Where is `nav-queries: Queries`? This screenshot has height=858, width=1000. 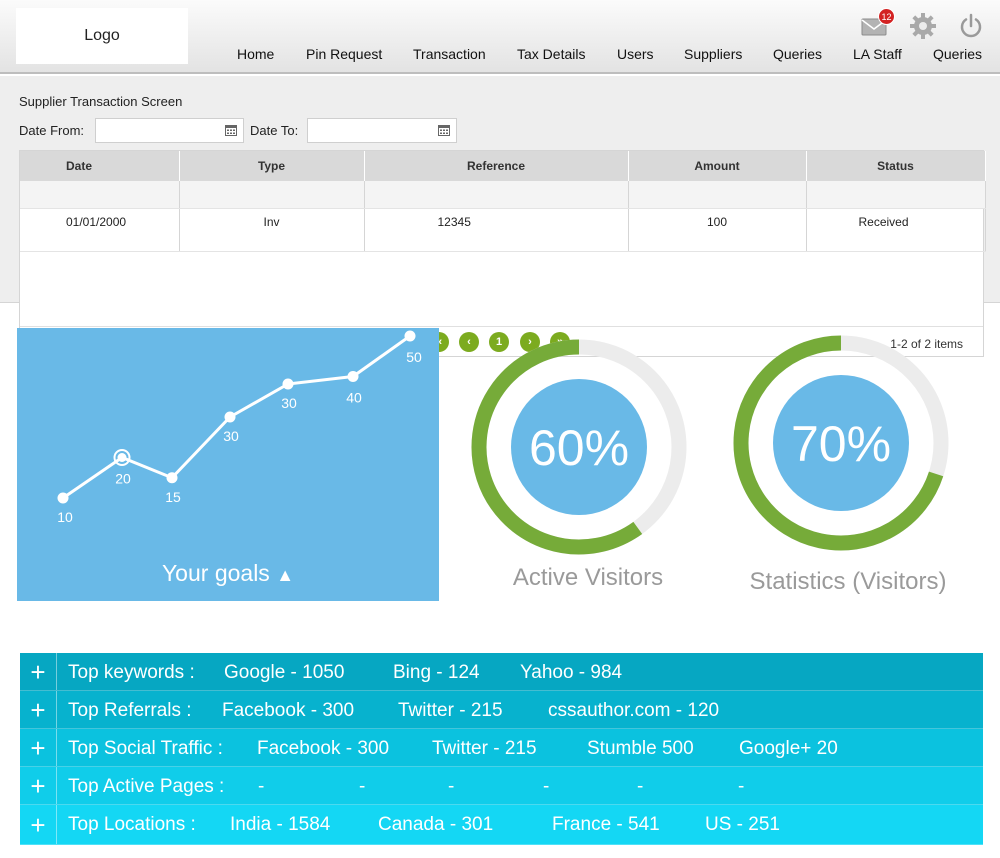
nav-queries: Queries is located at coordinates (798, 54).